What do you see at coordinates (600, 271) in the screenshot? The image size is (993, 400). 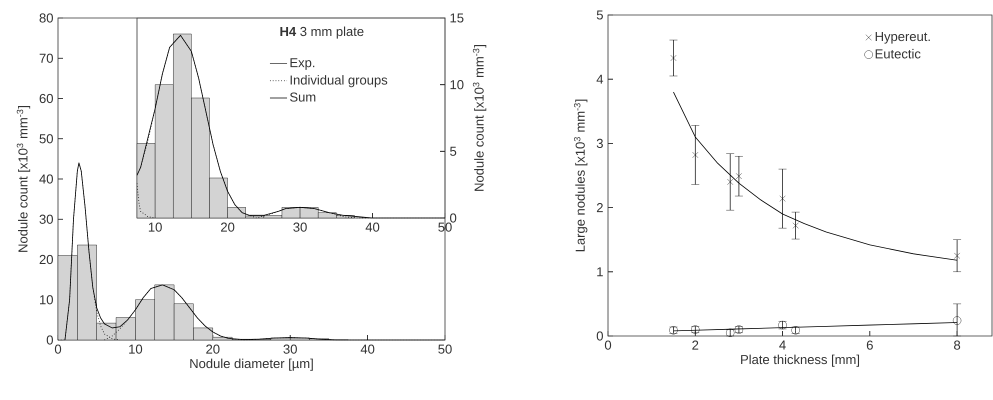 I see `y-tick-label: 1` at bounding box center [600, 271].